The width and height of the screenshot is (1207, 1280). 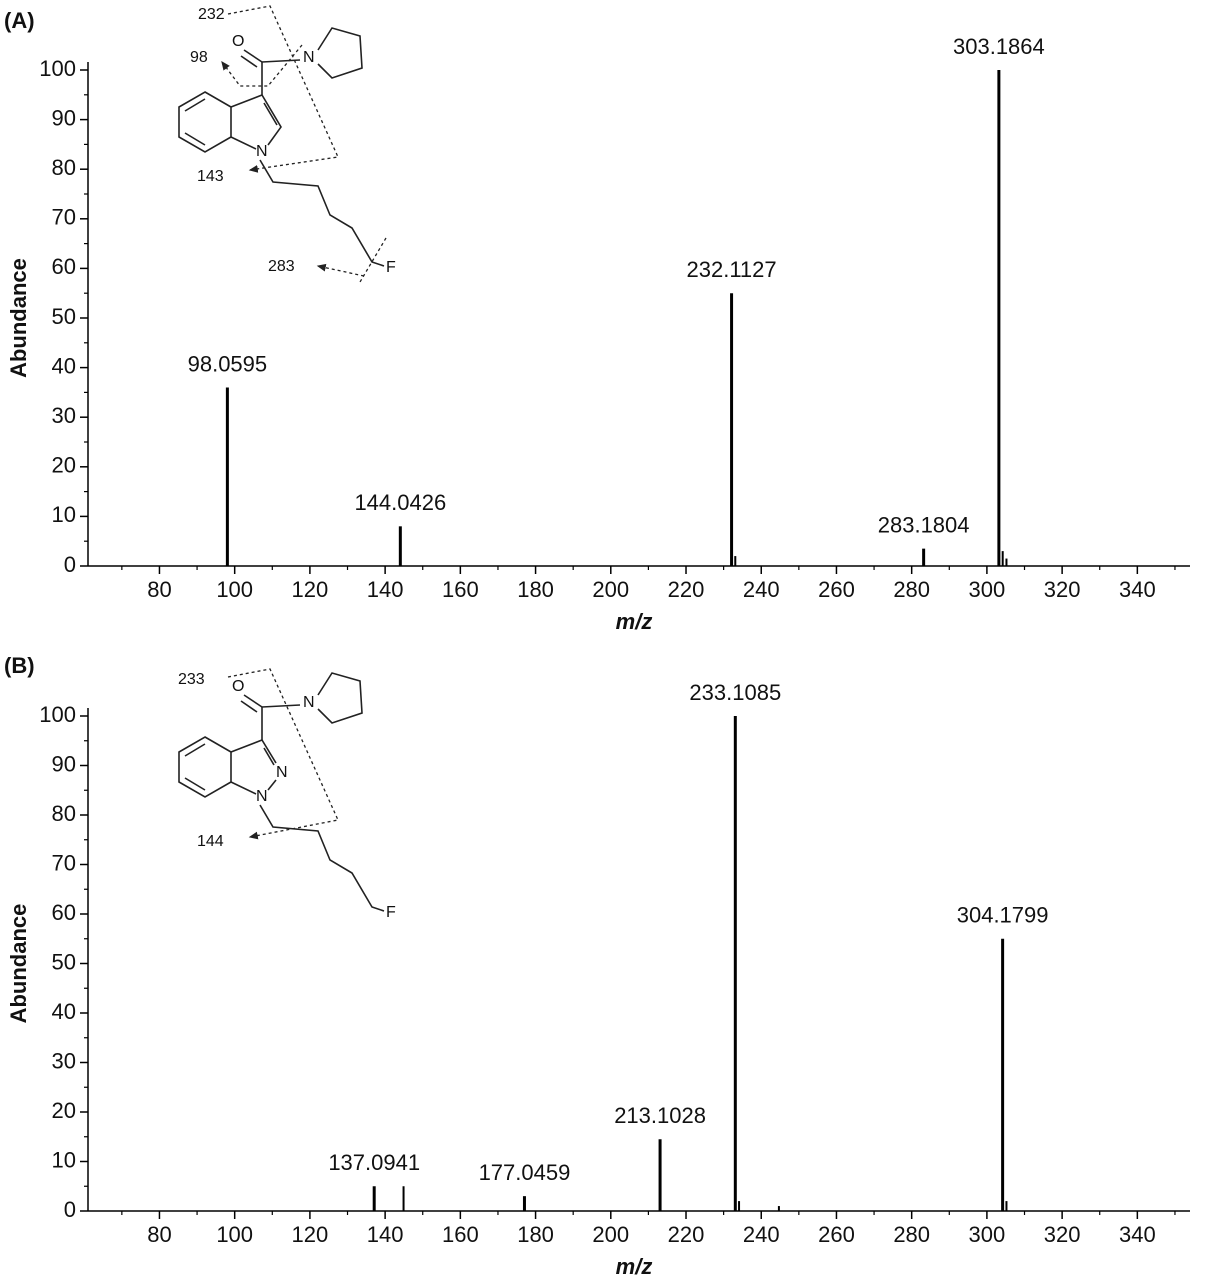 What do you see at coordinates (19, 665) in the screenshot?
I see `panel-label: (B)` at bounding box center [19, 665].